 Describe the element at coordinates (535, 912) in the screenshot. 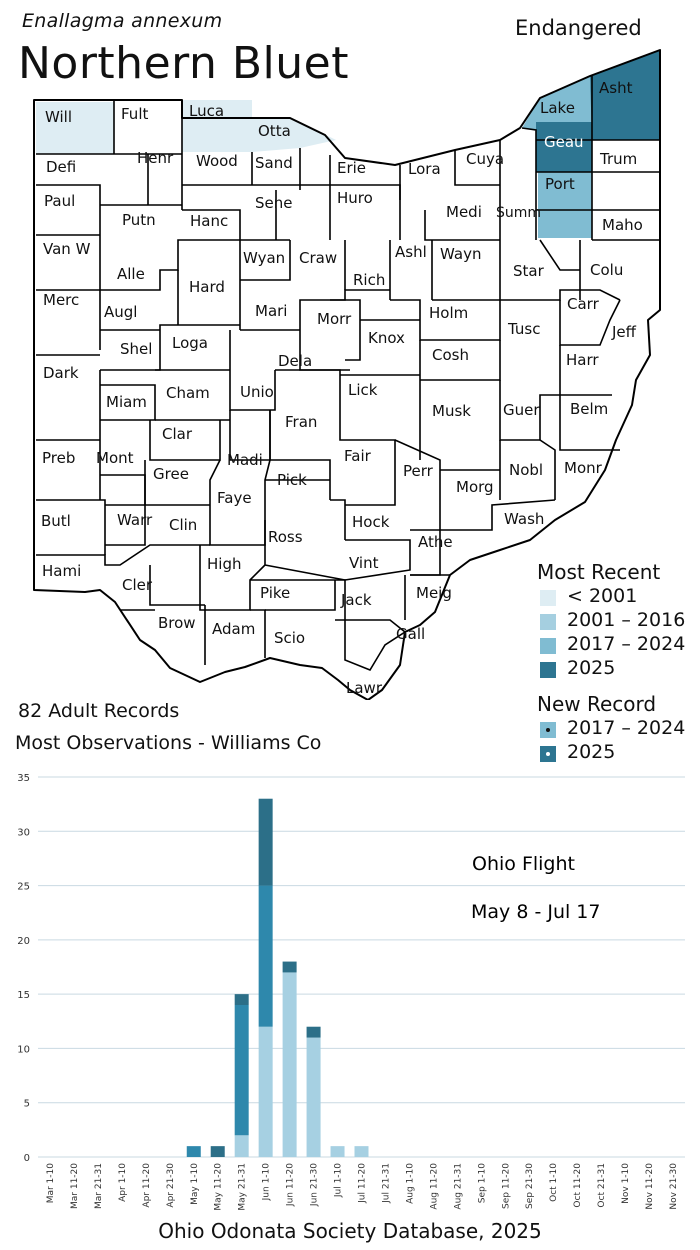

I see `flight-annotation-range: May 8 - Jul 17` at that location.